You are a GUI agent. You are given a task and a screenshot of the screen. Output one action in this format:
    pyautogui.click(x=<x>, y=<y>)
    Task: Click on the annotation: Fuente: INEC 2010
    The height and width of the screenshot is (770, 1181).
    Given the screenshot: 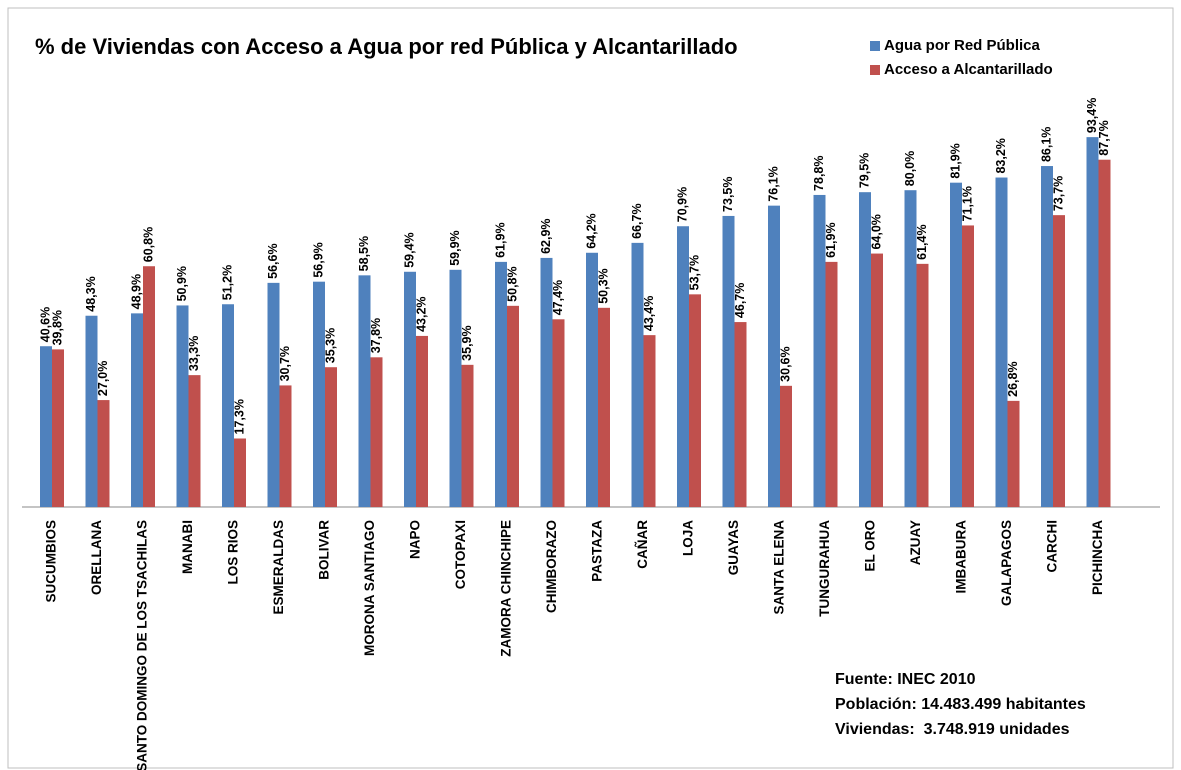 What is the action you would take?
    pyautogui.click(x=905, y=679)
    